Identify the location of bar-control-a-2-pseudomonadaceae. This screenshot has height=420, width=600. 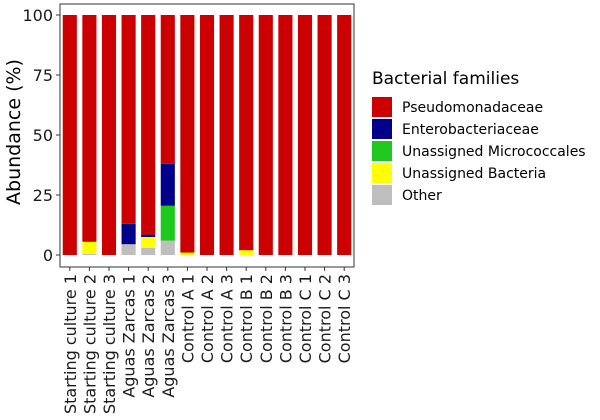
(207, 135).